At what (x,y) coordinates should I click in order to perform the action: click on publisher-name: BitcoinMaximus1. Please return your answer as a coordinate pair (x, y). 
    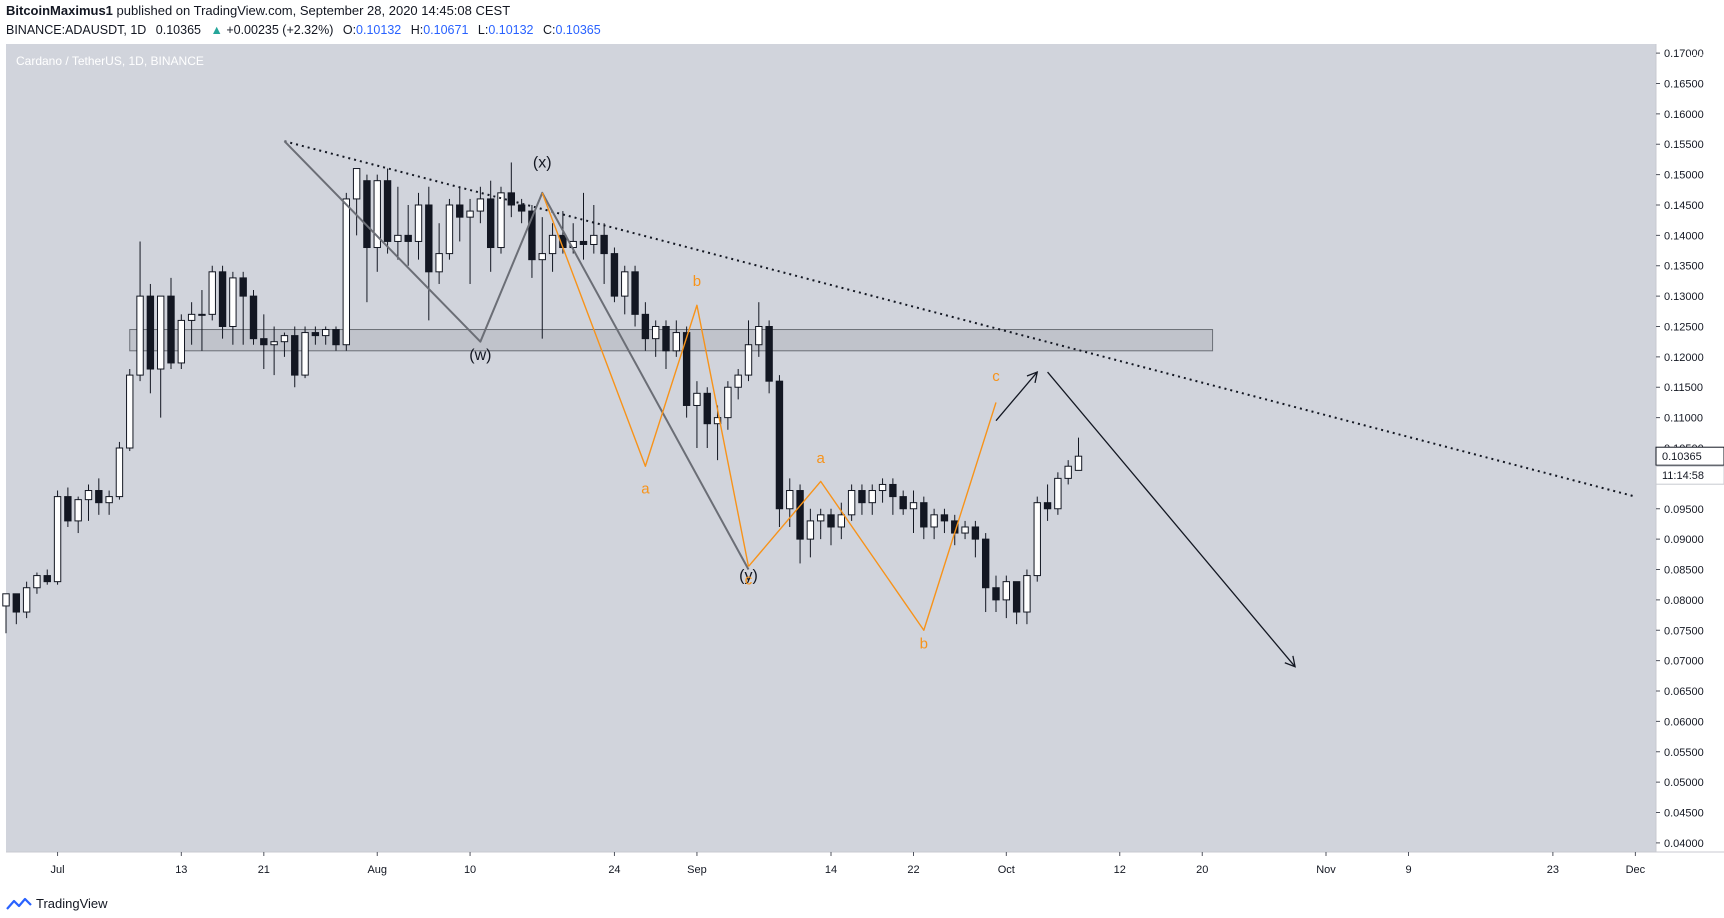
    Looking at the image, I should click on (59, 10).